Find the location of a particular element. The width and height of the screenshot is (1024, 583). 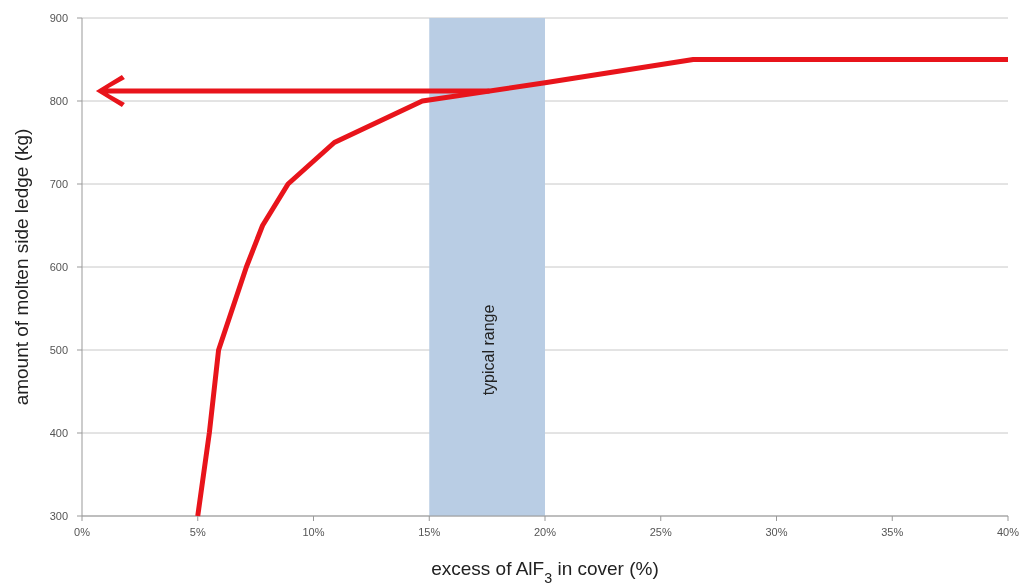

x-tick-label: 15% is located at coordinates (429, 532).